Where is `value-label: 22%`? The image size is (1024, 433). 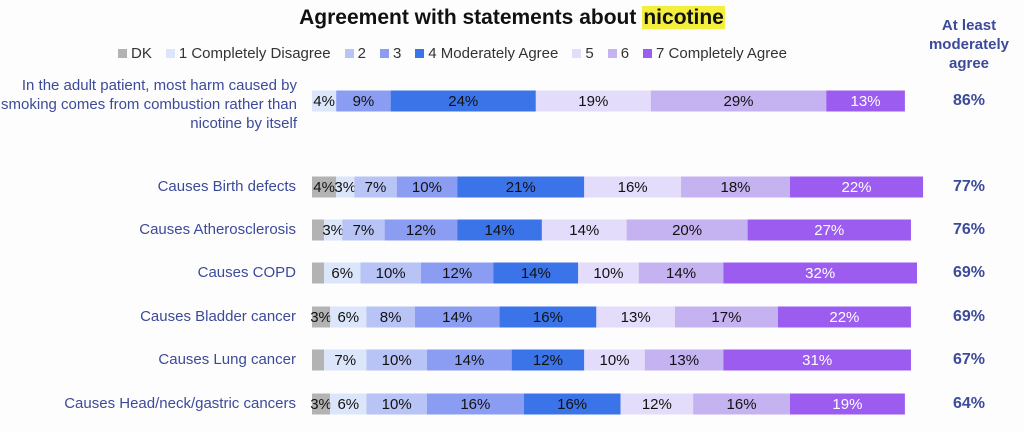
value-label: 22% is located at coordinates (844, 317).